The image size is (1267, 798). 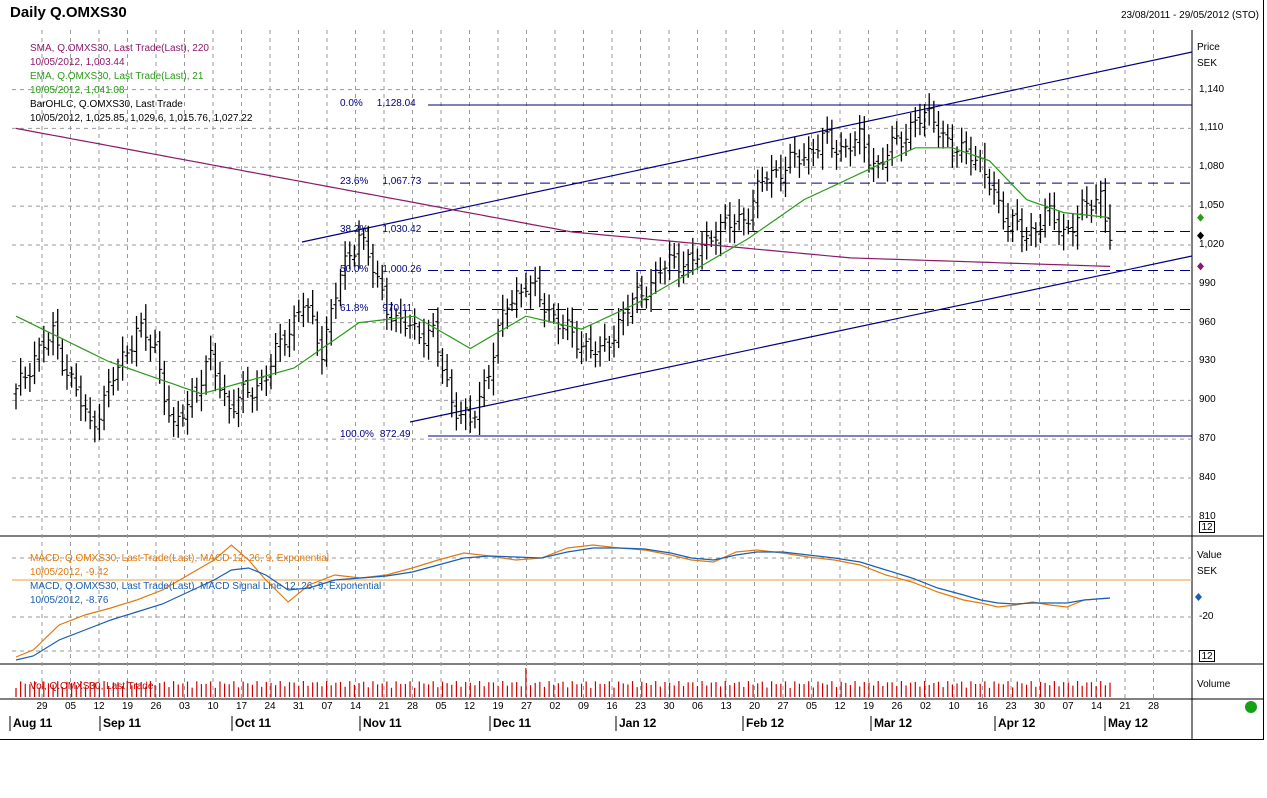 I want to click on fib-level-label: 50.0% 1,000.26, so click(x=380, y=269).